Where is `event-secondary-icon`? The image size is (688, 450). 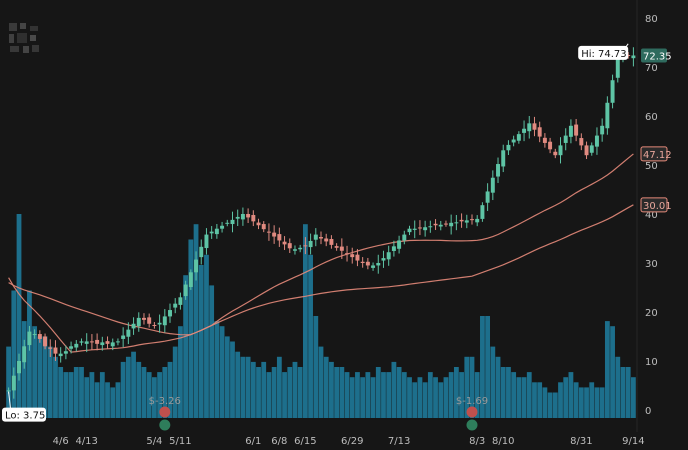
event-secondary-icon is located at coordinates (165, 425).